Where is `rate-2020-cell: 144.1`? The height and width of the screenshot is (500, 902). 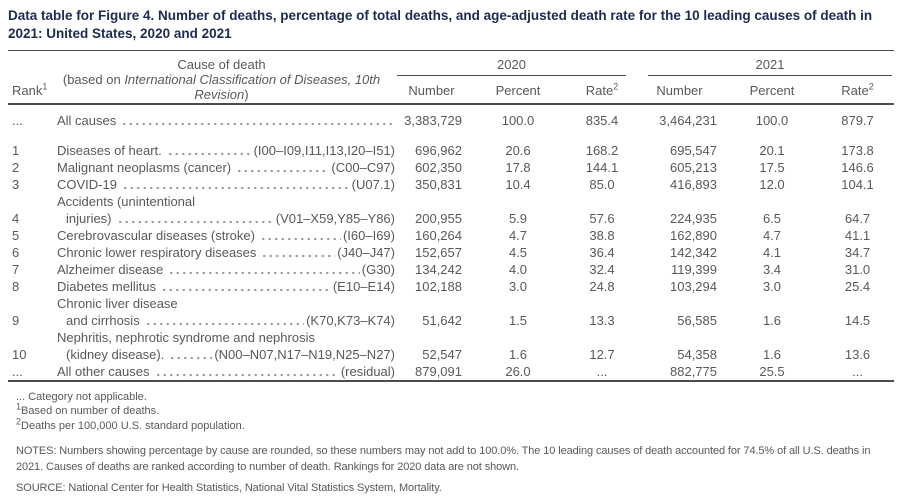 rate-2020-cell: 144.1 is located at coordinates (602, 167).